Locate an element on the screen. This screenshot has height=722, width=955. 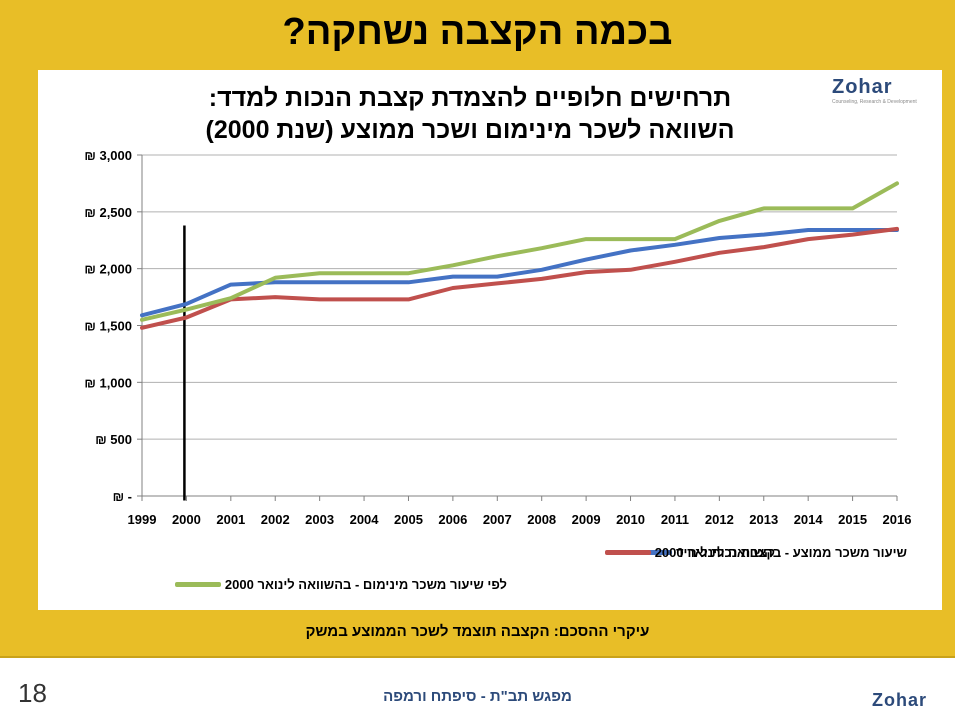
x-tick-label: 2011 is located at coordinates (675, 519).